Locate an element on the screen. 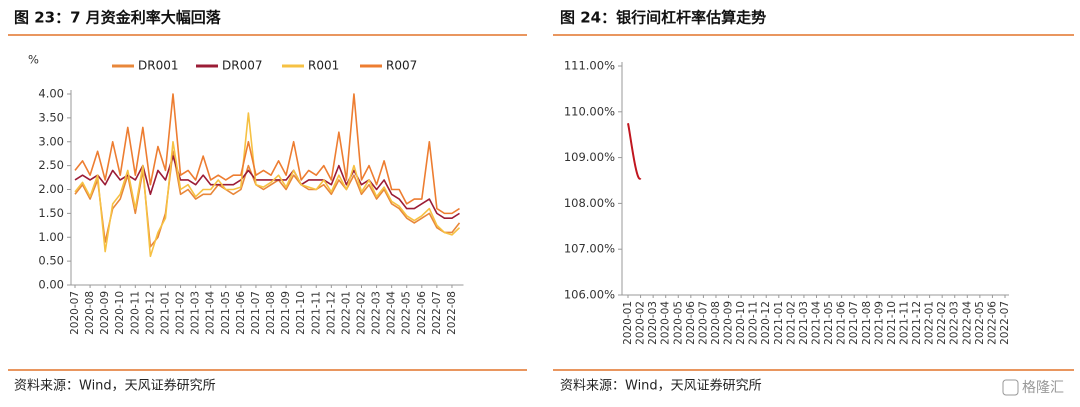  legend-label: R001 is located at coordinates (323, 66).